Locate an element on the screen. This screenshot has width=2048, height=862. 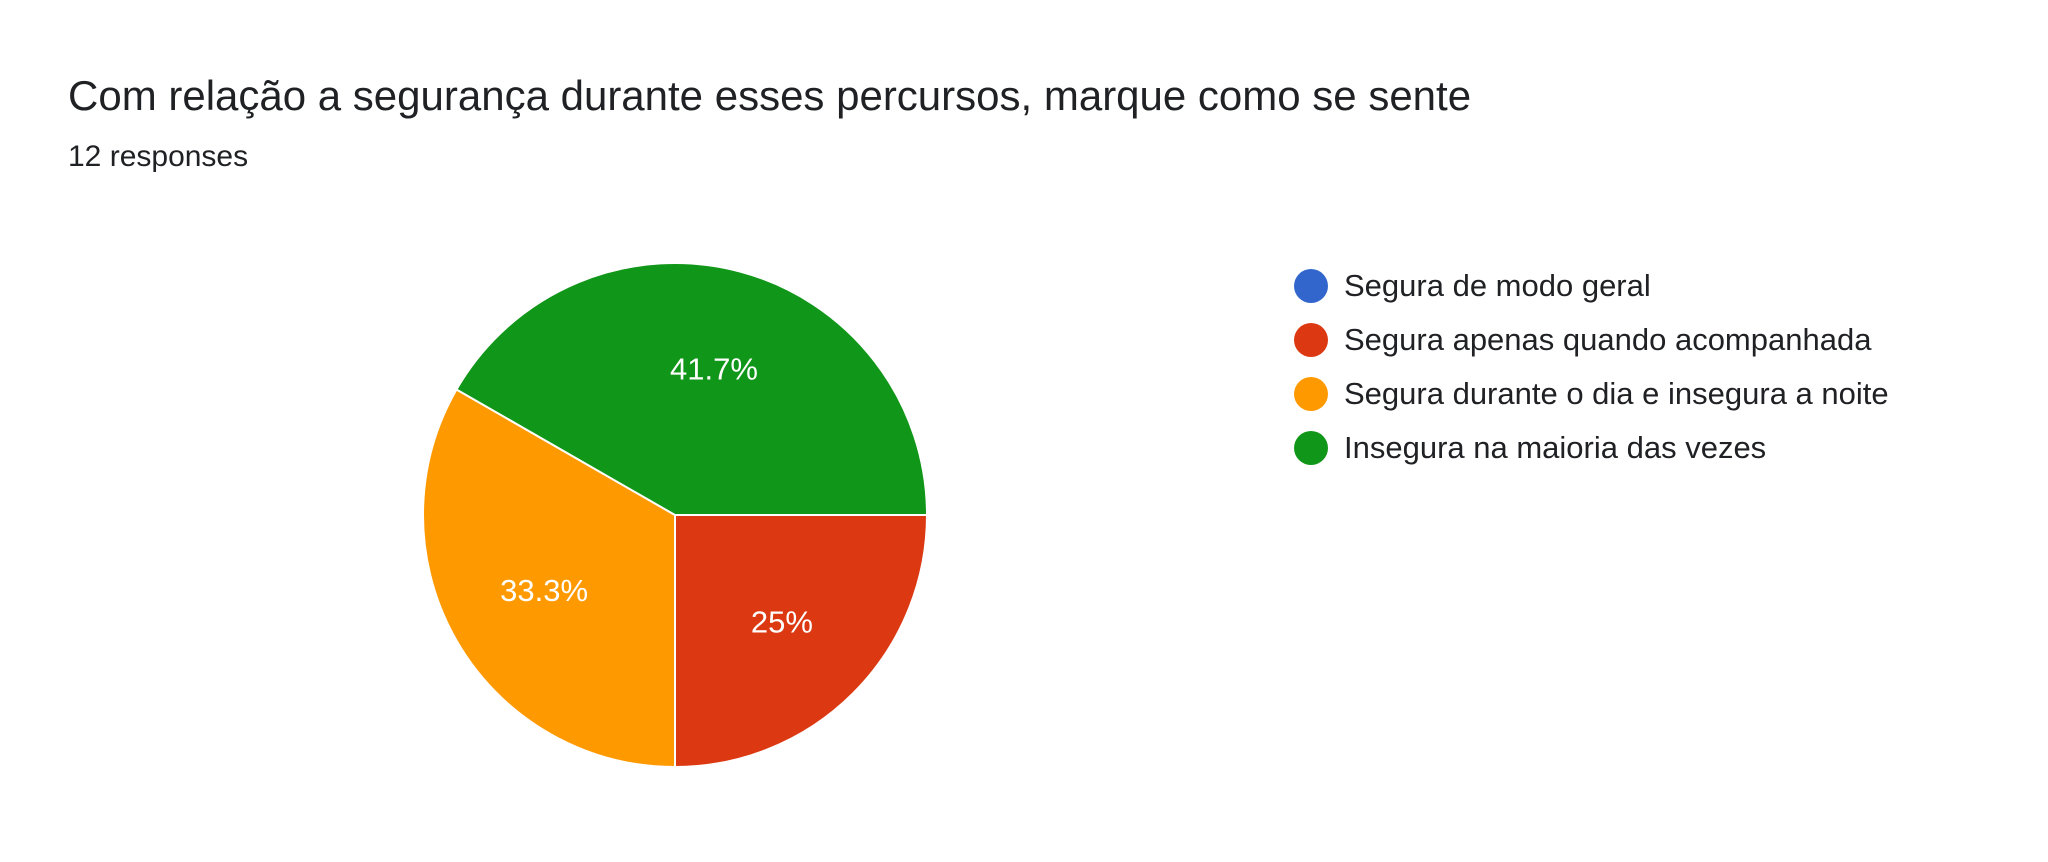
pie-slice-label-2: 33.3% is located at coordinates (544, 590).